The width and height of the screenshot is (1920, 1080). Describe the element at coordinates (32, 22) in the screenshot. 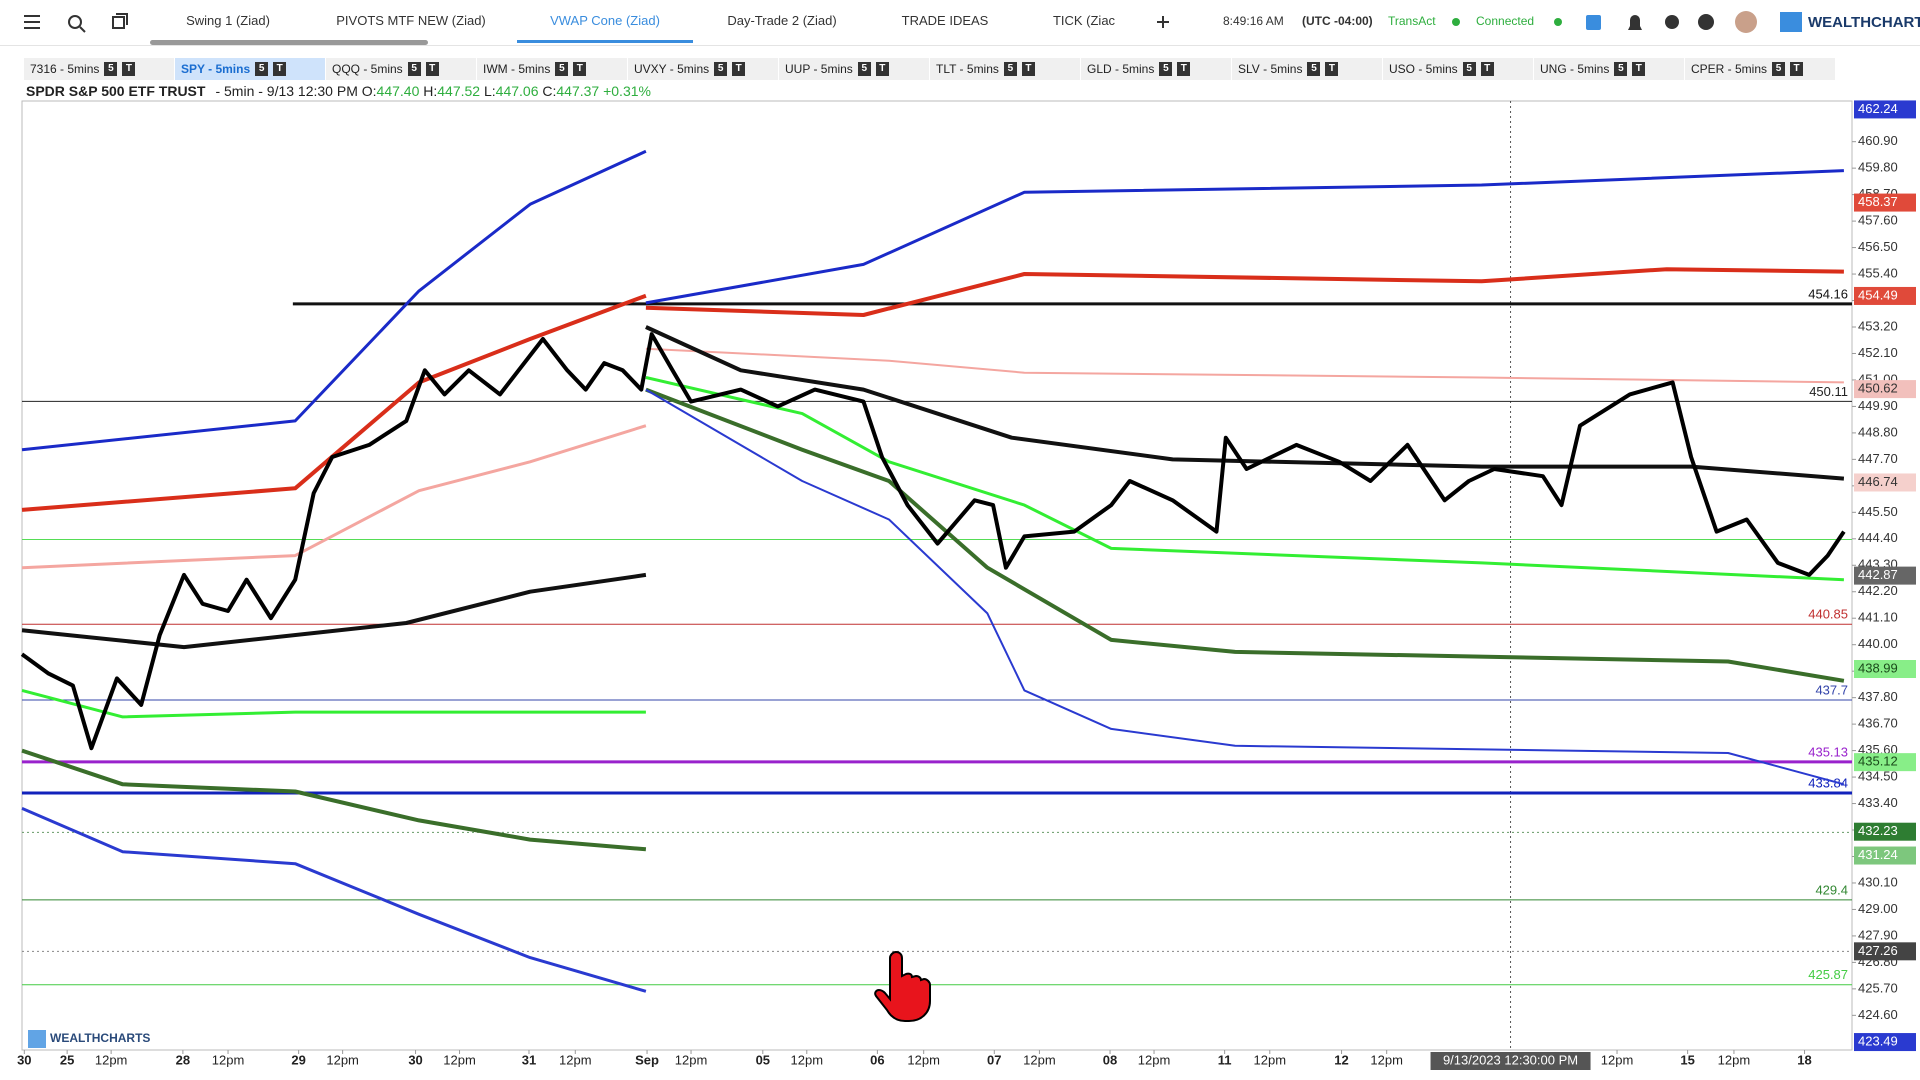

I see `menu-icon` at that location.